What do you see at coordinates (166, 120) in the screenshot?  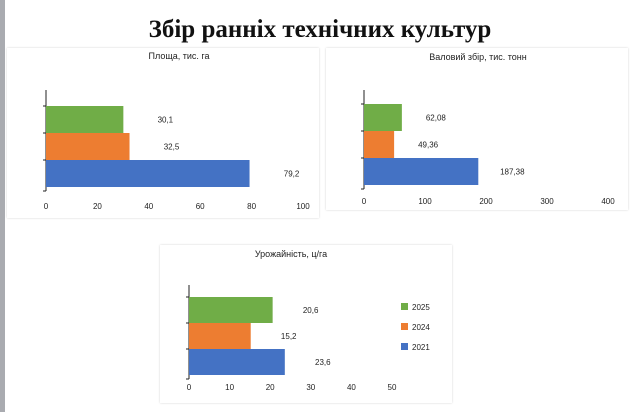 I see `data-label-2025: 30,1` at bounding box center [166, 120].